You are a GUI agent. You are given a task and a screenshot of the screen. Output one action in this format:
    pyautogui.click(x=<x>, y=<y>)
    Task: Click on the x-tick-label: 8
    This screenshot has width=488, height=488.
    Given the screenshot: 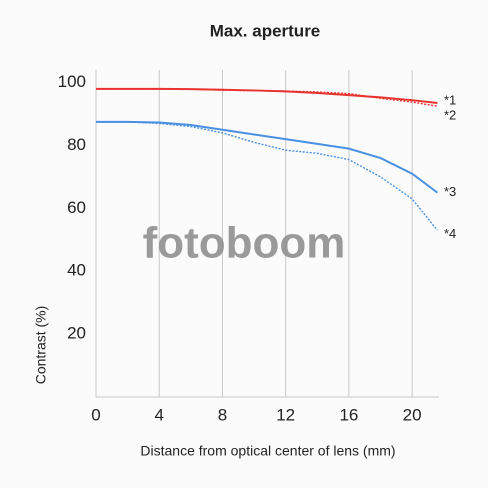 What is the action you would take?
    pyautogui.click(x=222, y=414)
    